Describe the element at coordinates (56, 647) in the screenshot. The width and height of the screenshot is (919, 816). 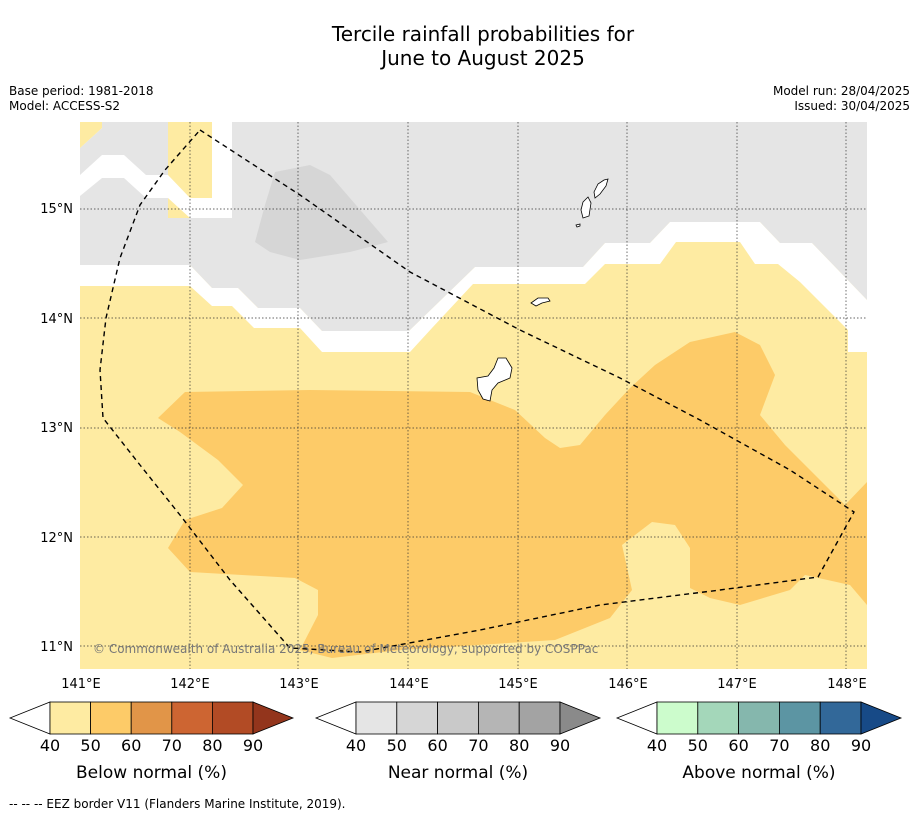
I see `lat-label-11: 11°N` at that location.